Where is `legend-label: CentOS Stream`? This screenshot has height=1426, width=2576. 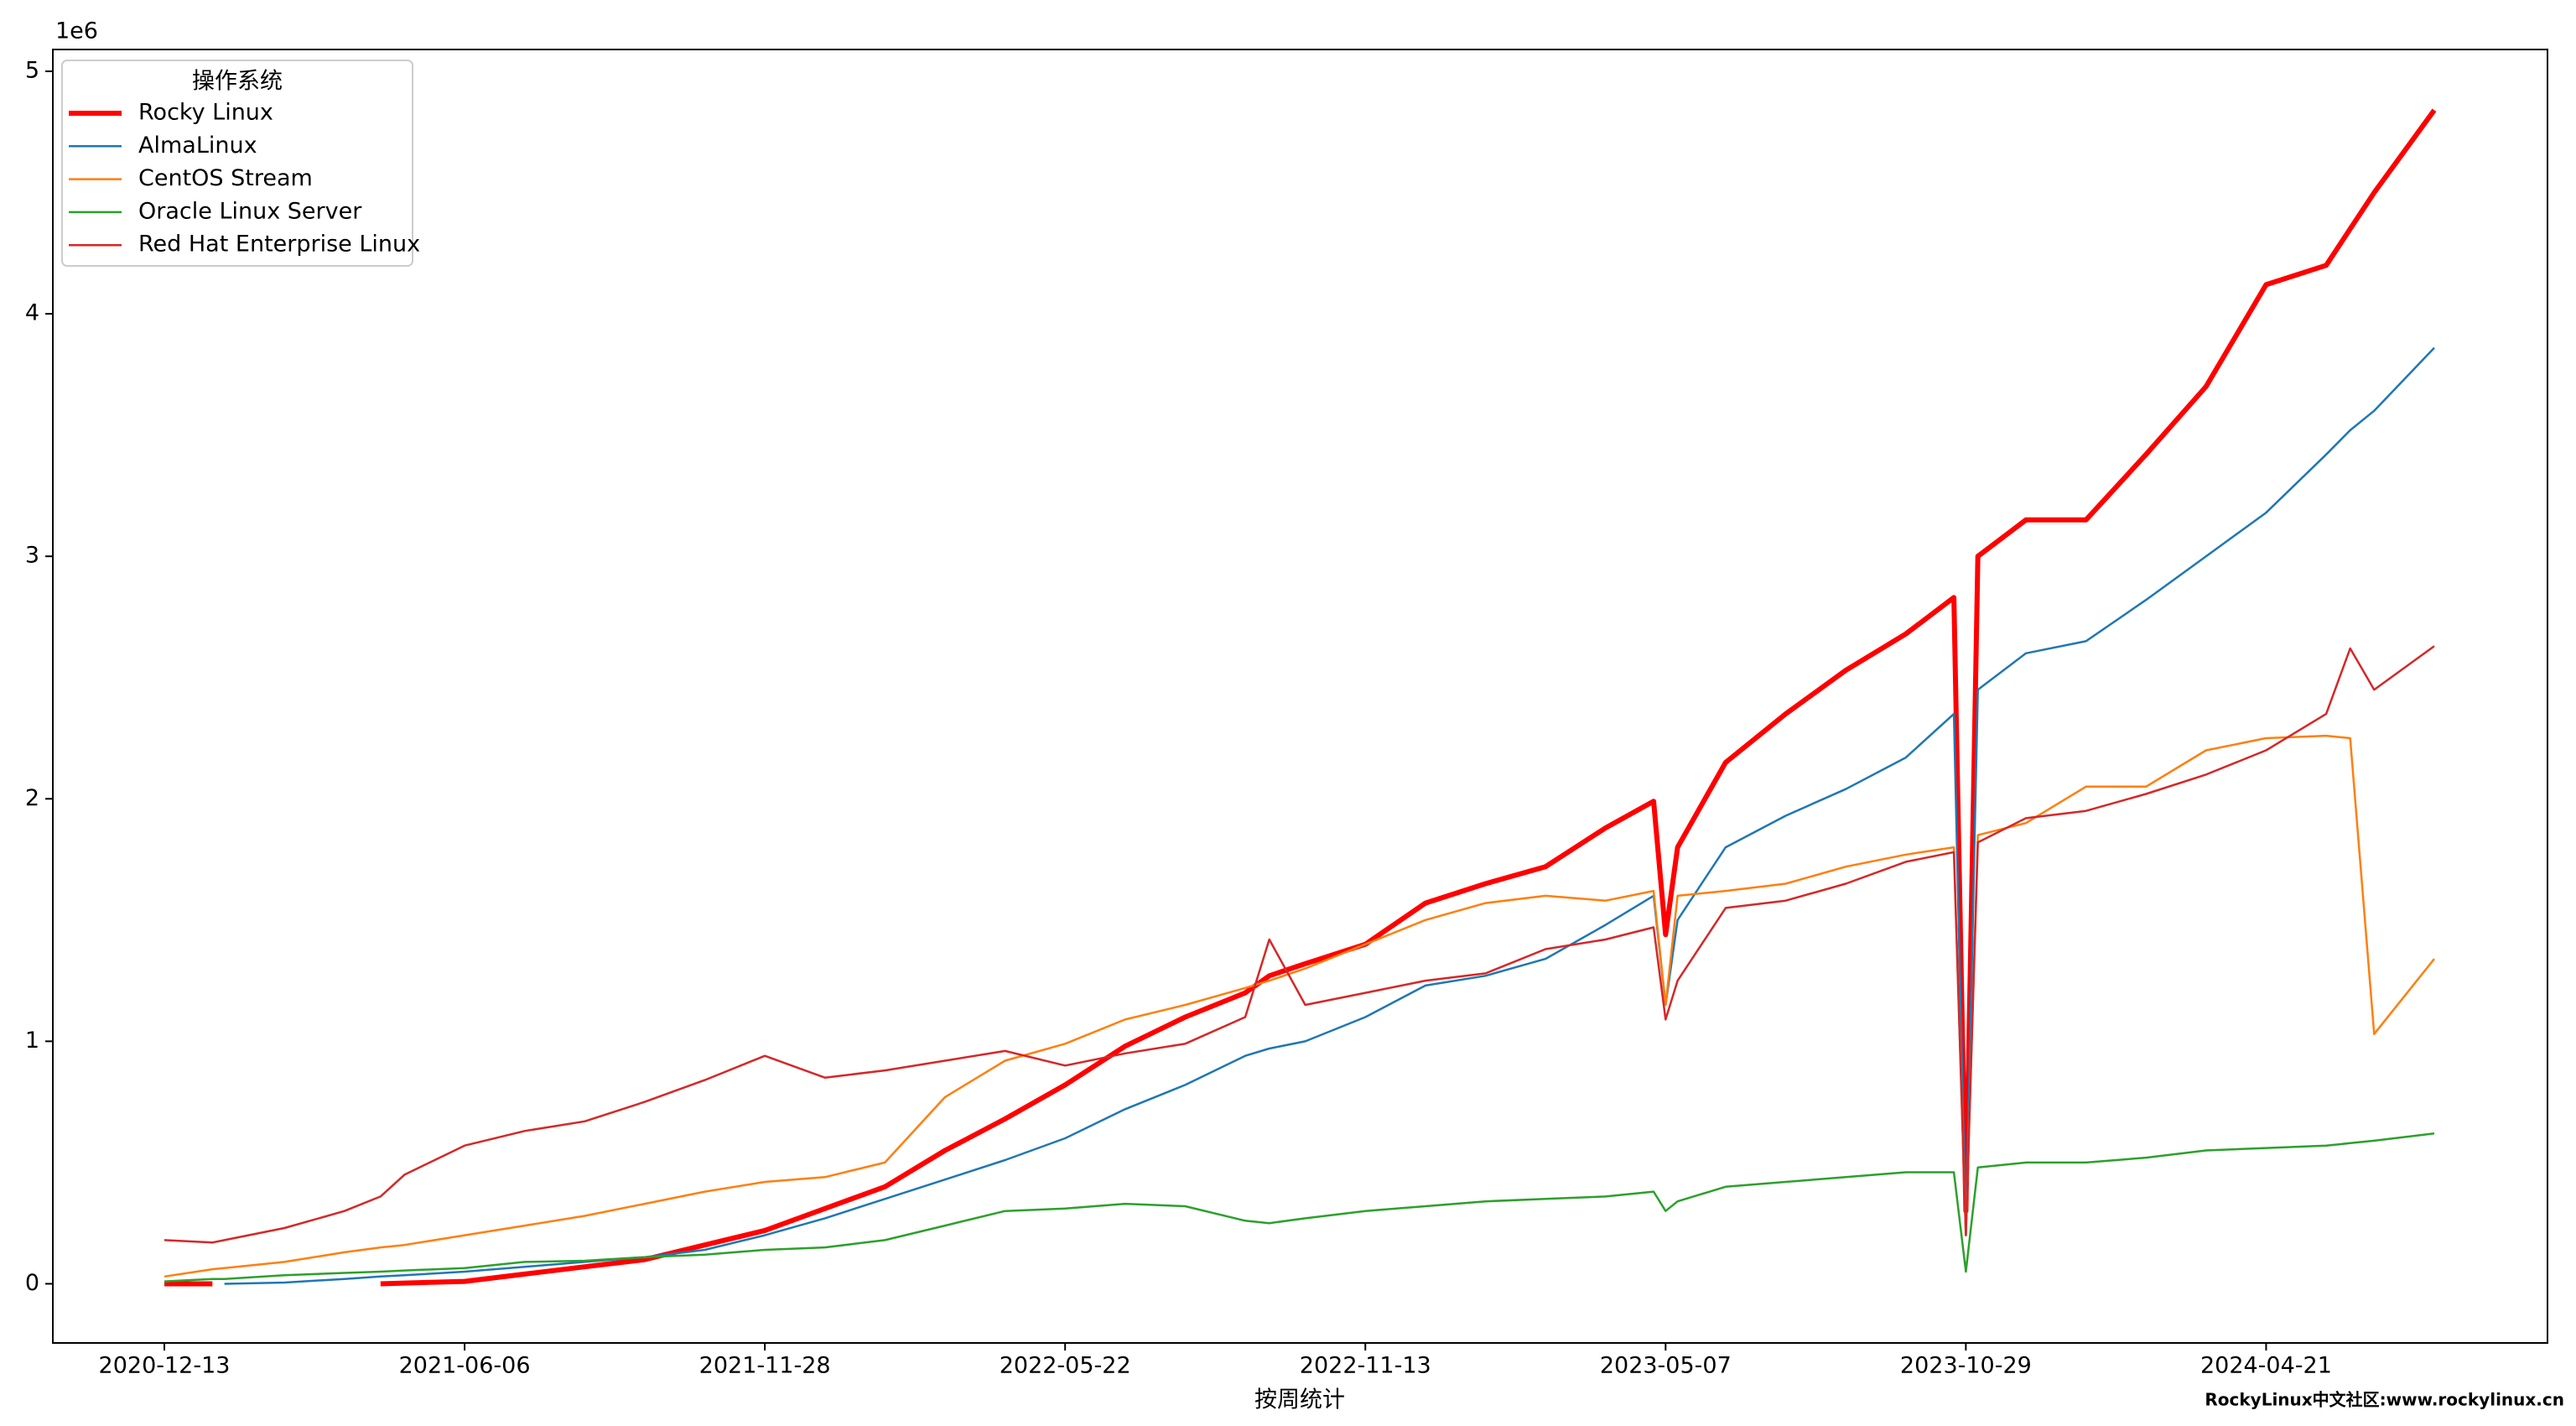 legend-label: CentOS Stream is located at coordinates (225, 178).